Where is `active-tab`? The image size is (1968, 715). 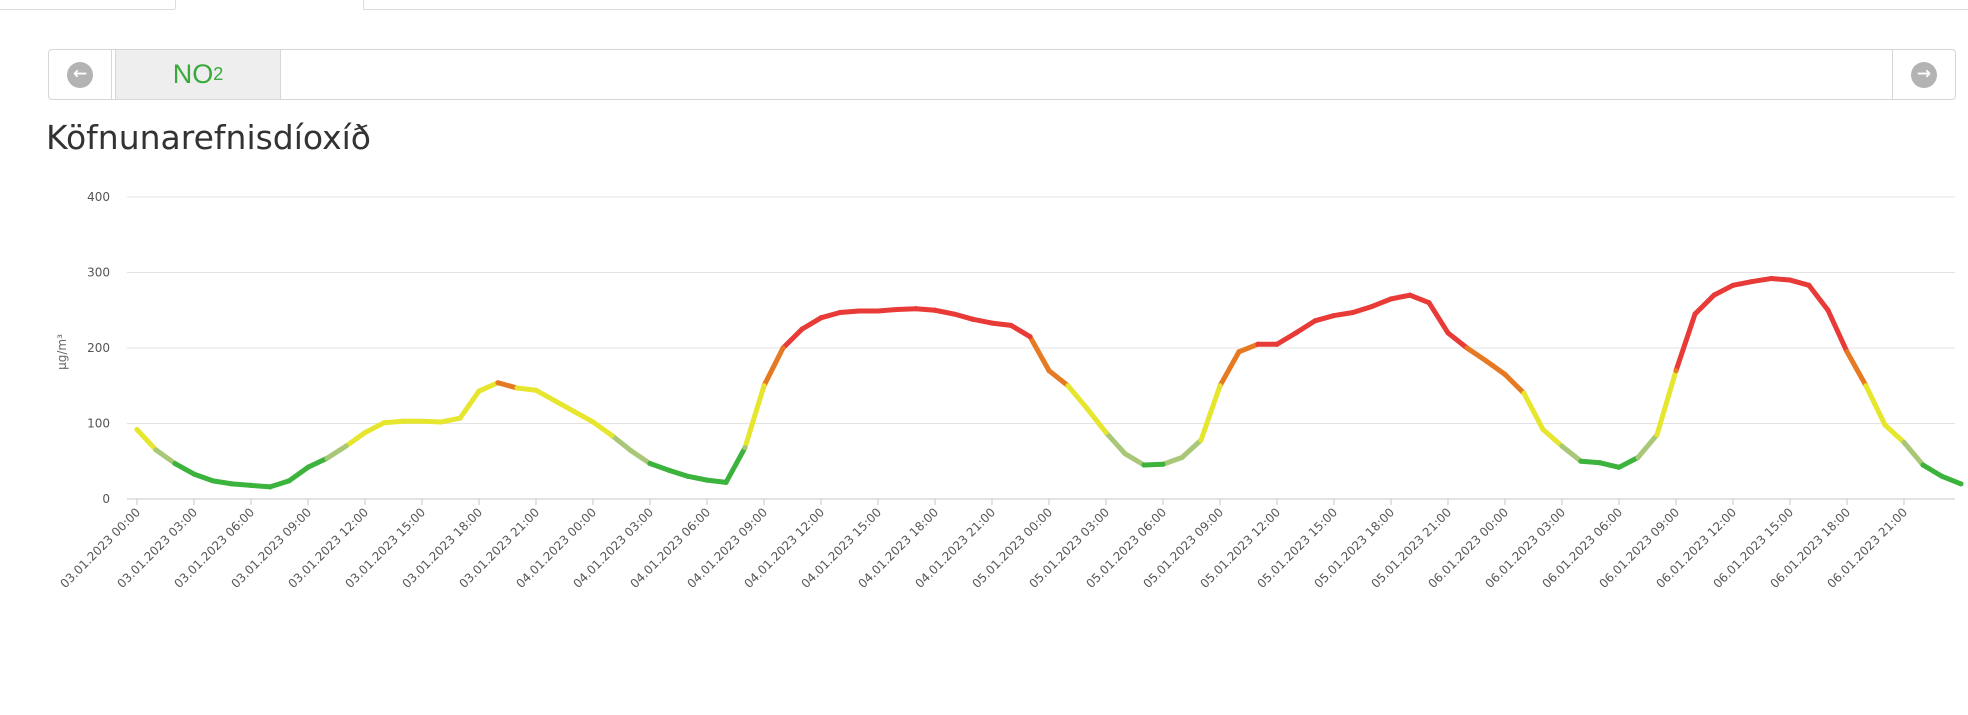 active-tab is located at coordinates (269, 4).